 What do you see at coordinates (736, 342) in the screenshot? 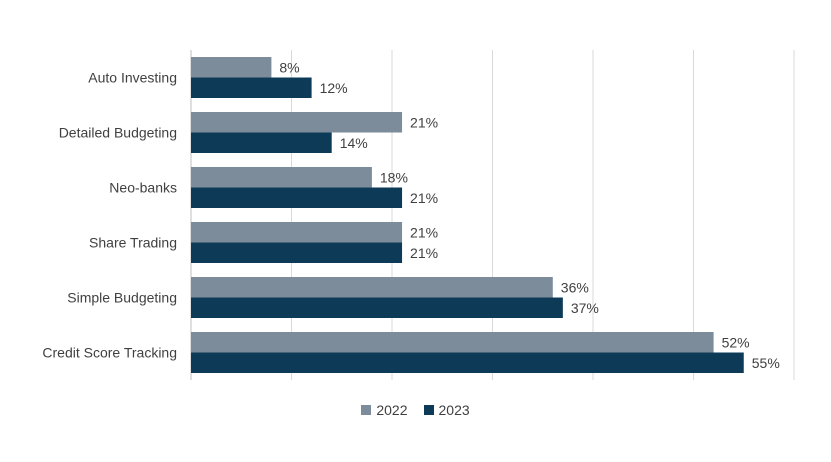
I see `data-label: 52%` at bounding box center [736, 342].